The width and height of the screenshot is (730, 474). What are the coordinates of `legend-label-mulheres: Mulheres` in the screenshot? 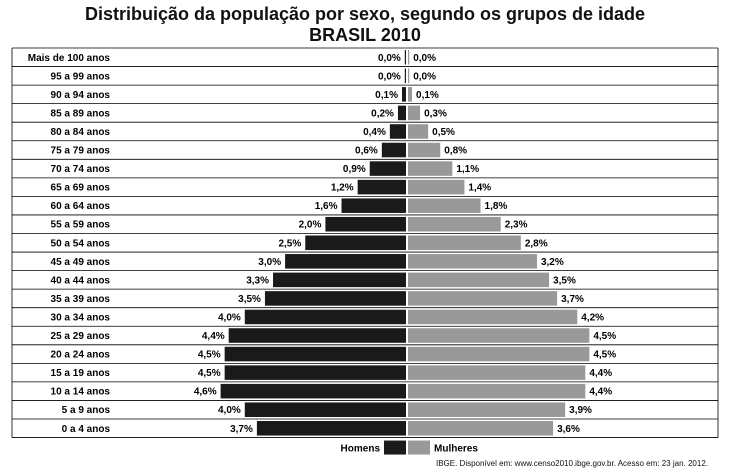 It's located at (456, 449).